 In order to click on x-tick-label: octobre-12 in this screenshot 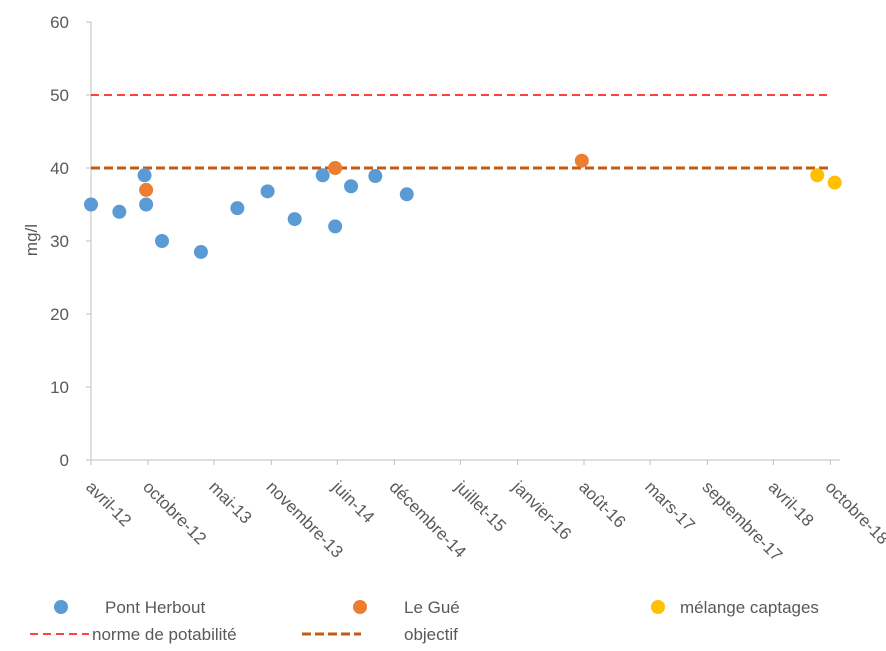, I will do `click(174, 512)`.